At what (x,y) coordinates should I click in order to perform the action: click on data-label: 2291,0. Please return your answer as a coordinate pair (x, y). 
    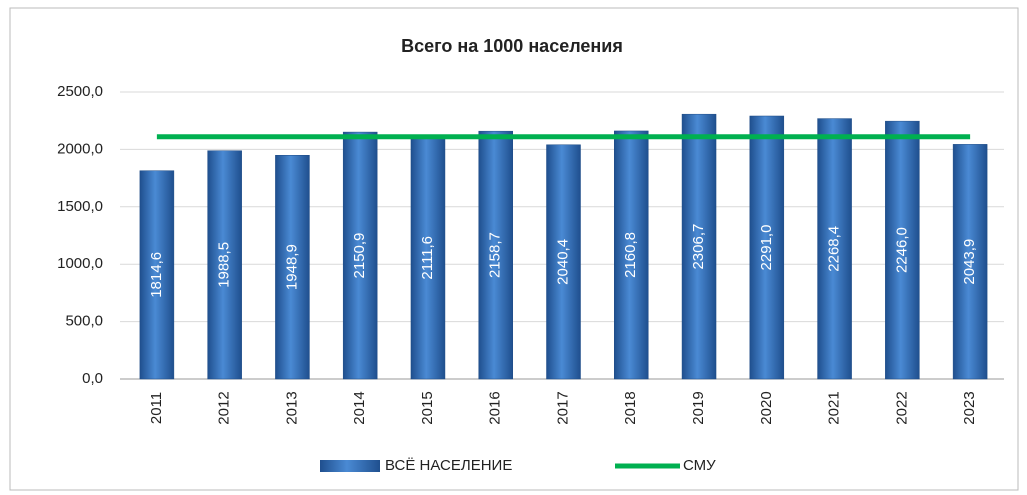
    Looking at the image, I should click on (766, 248).